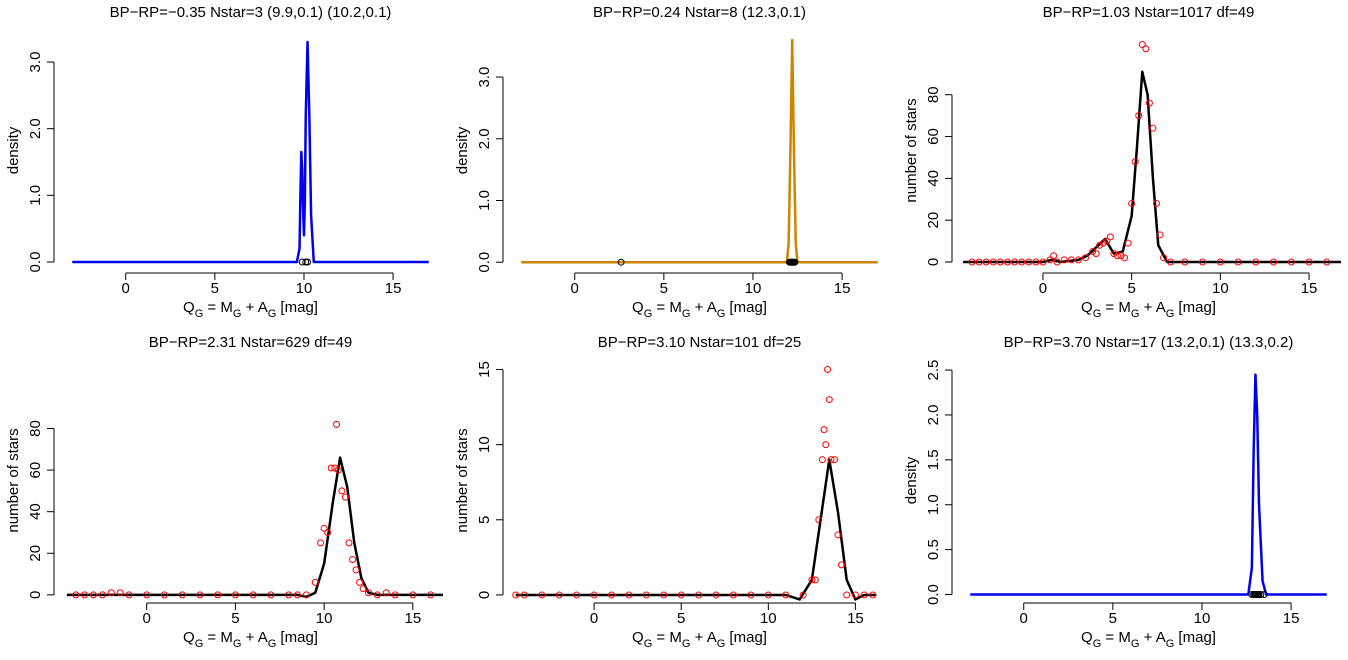 Image resolution: width=1348 pixels, height=660 pixels. I want to click on y-tick-label: 3.0, so click(35, 62).